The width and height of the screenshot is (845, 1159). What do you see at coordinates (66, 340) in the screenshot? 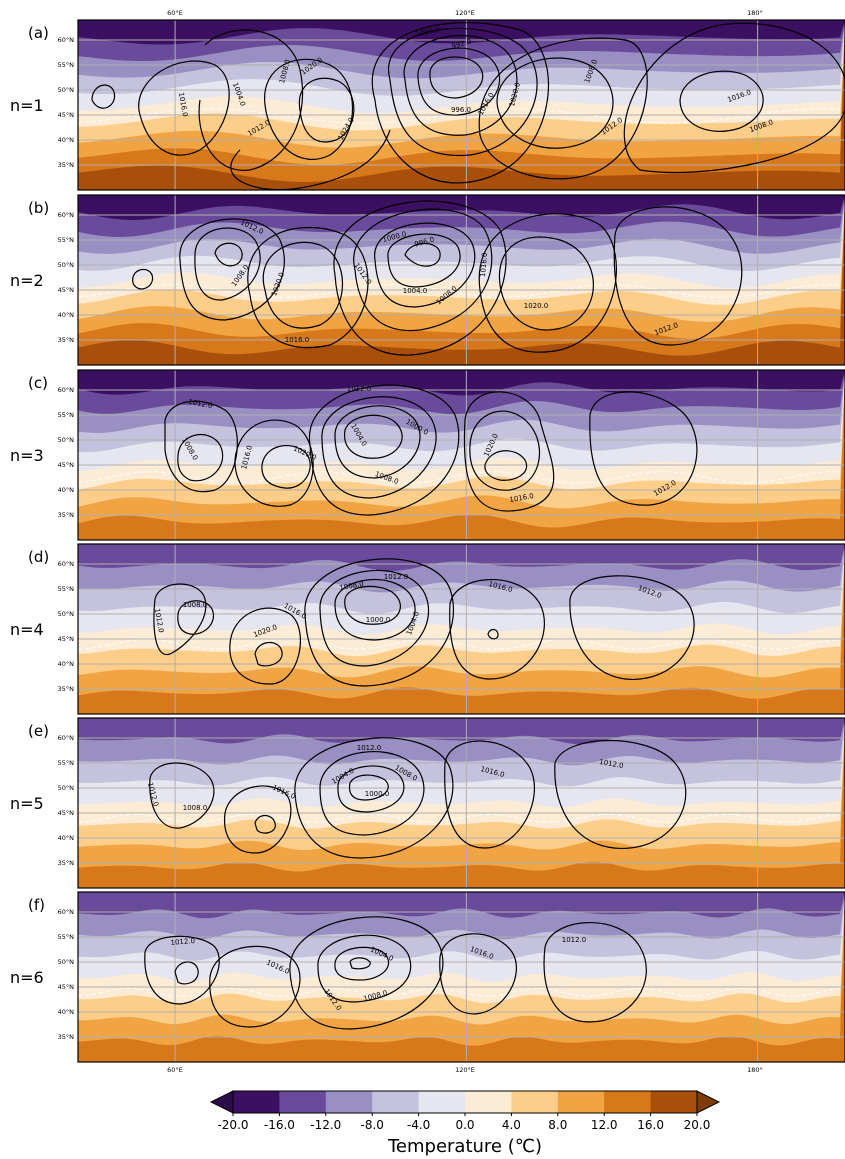
I see `lat-tick-label: 35°N` at bounding box center [66, 340].